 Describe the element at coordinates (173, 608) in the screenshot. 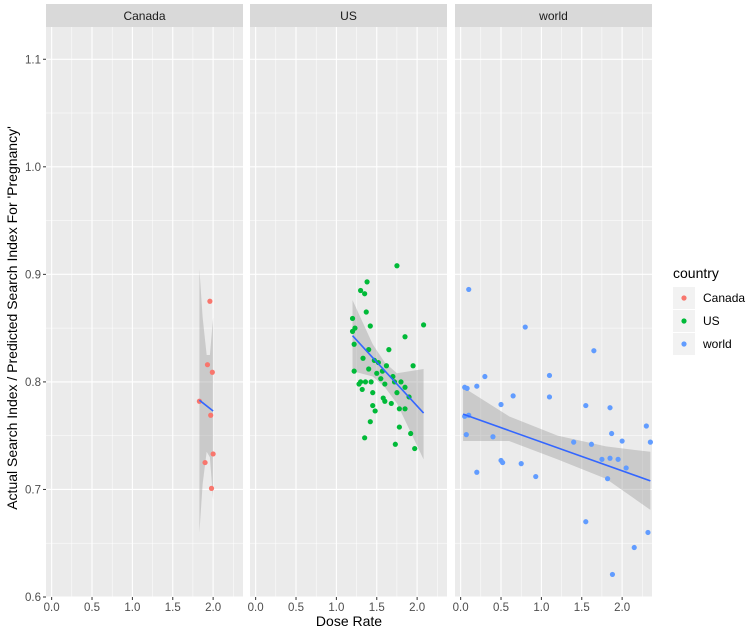

I see `x-tick-label: 1.5` at that location.